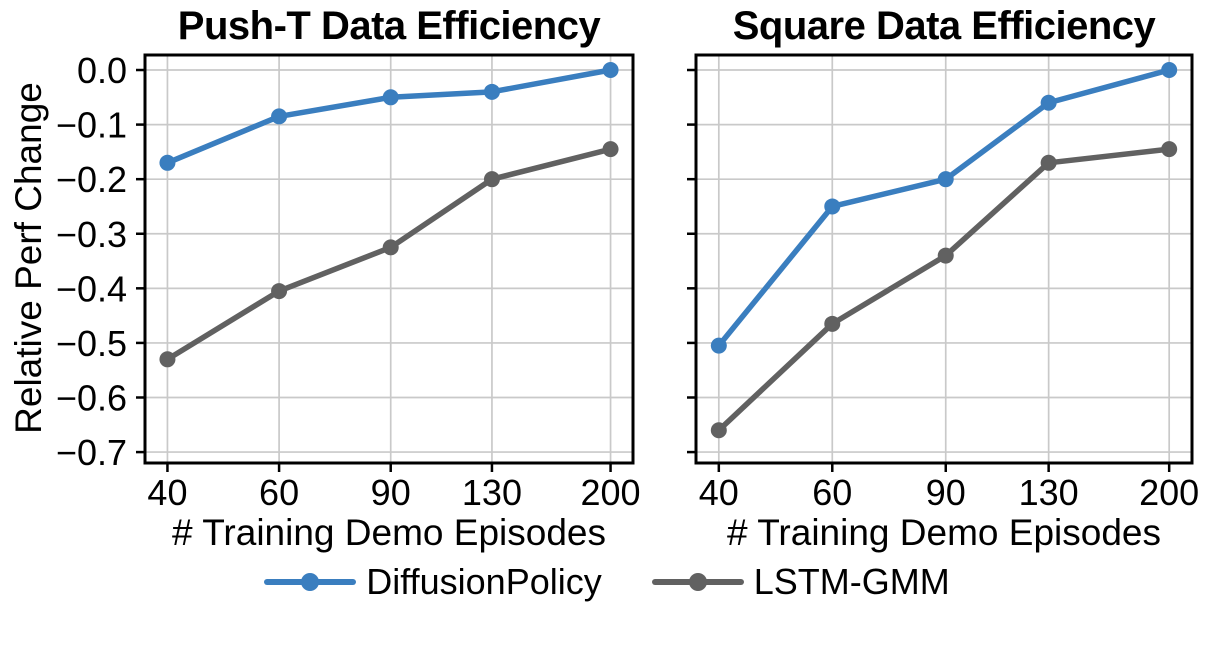 This screenshot has height=648, width=1214. I want to click on legend-label-diffusionpolicy: DiffusionPolicy, so click(484, 581).